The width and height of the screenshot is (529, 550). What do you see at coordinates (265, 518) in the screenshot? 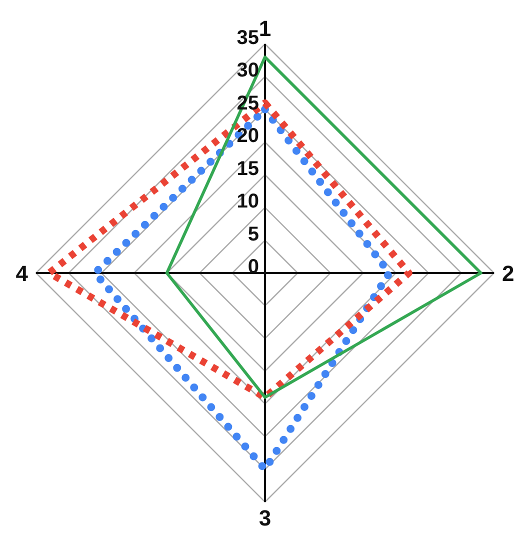
I see `spoke-label: 3` at bounding box center [265, 518].